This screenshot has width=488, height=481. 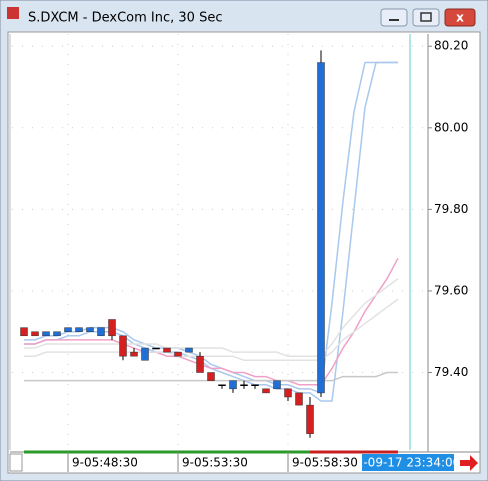 I want to click on maximize-button, so click(x=426, y=17).